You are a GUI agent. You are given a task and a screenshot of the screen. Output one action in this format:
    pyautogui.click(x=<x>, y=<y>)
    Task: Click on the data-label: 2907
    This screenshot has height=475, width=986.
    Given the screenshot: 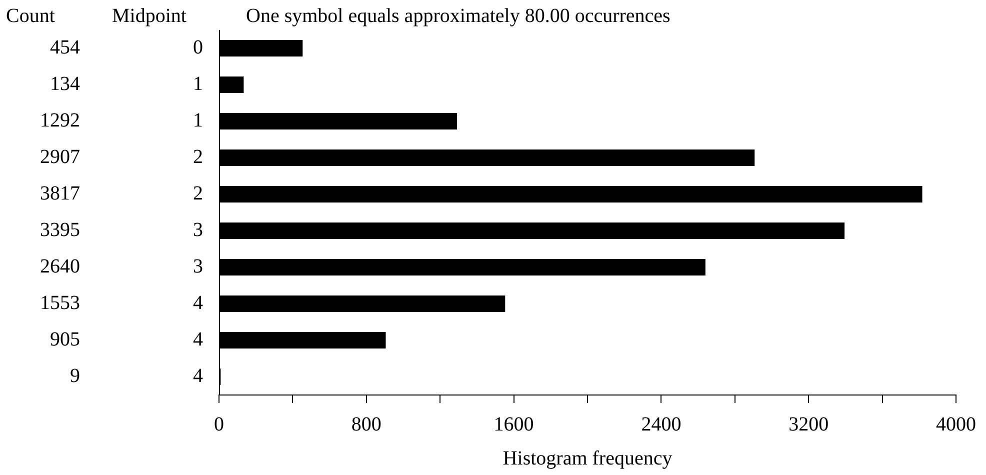 What is the action you would take?
    pyautogui.click(x=60, y=157)
    